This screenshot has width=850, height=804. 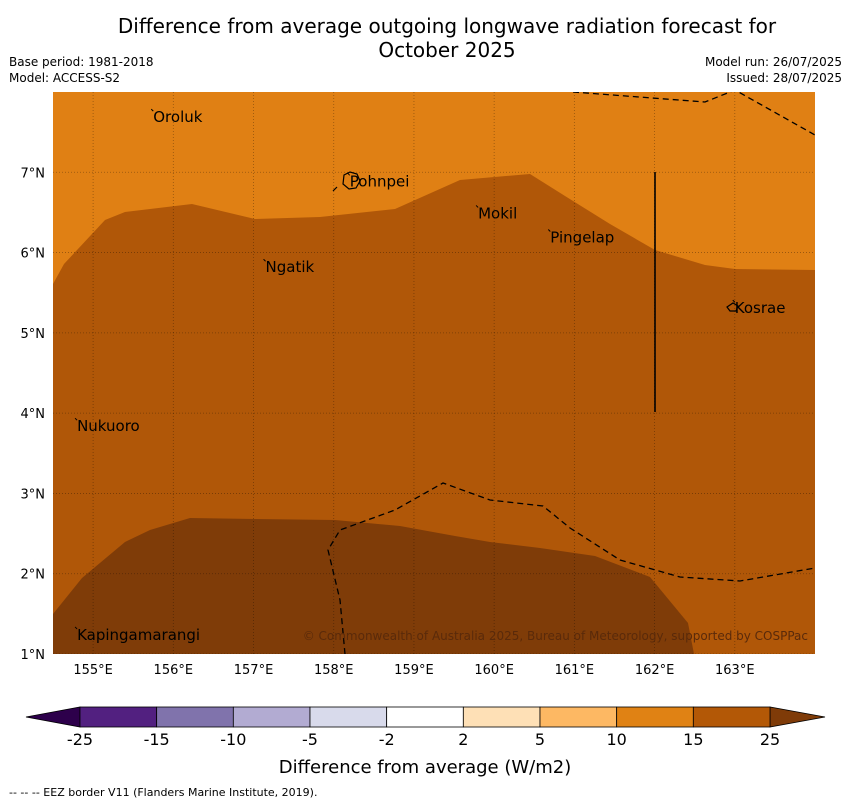 I want to click on colorbar-tick-label: 25, so click(x=770, y=739).